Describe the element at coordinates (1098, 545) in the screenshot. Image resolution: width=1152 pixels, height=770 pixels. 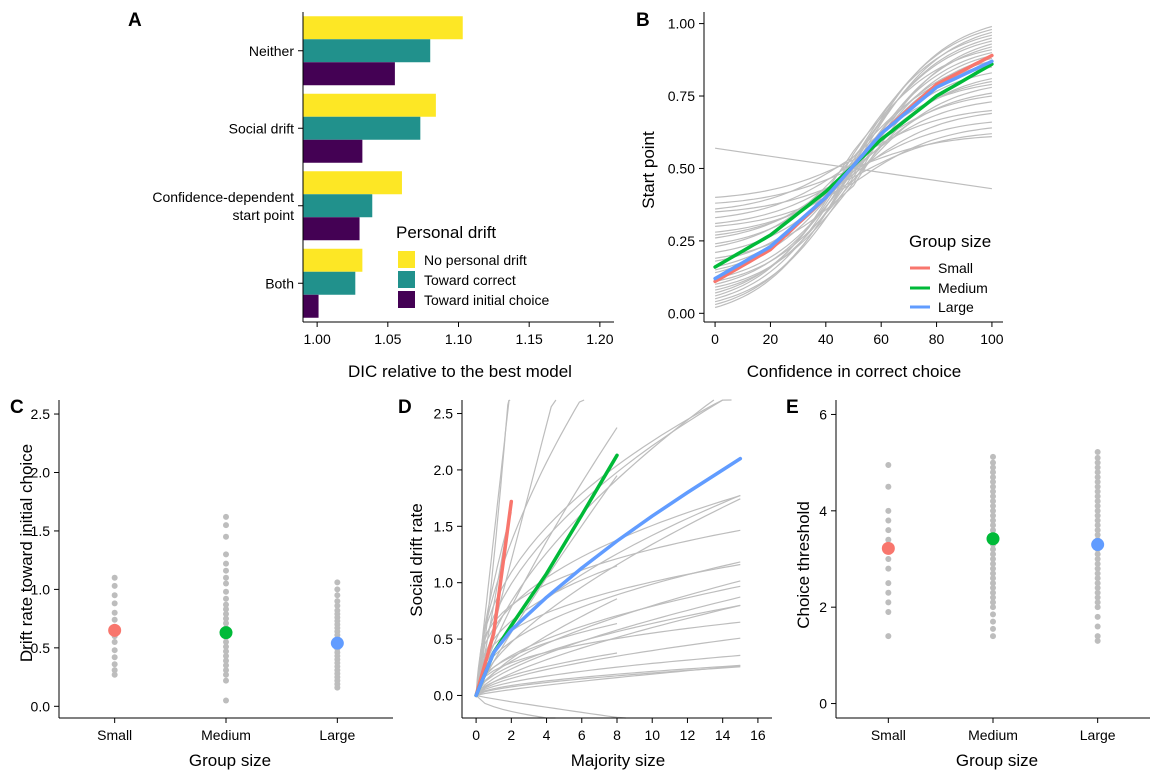
I see `mean-point-large` at that location.